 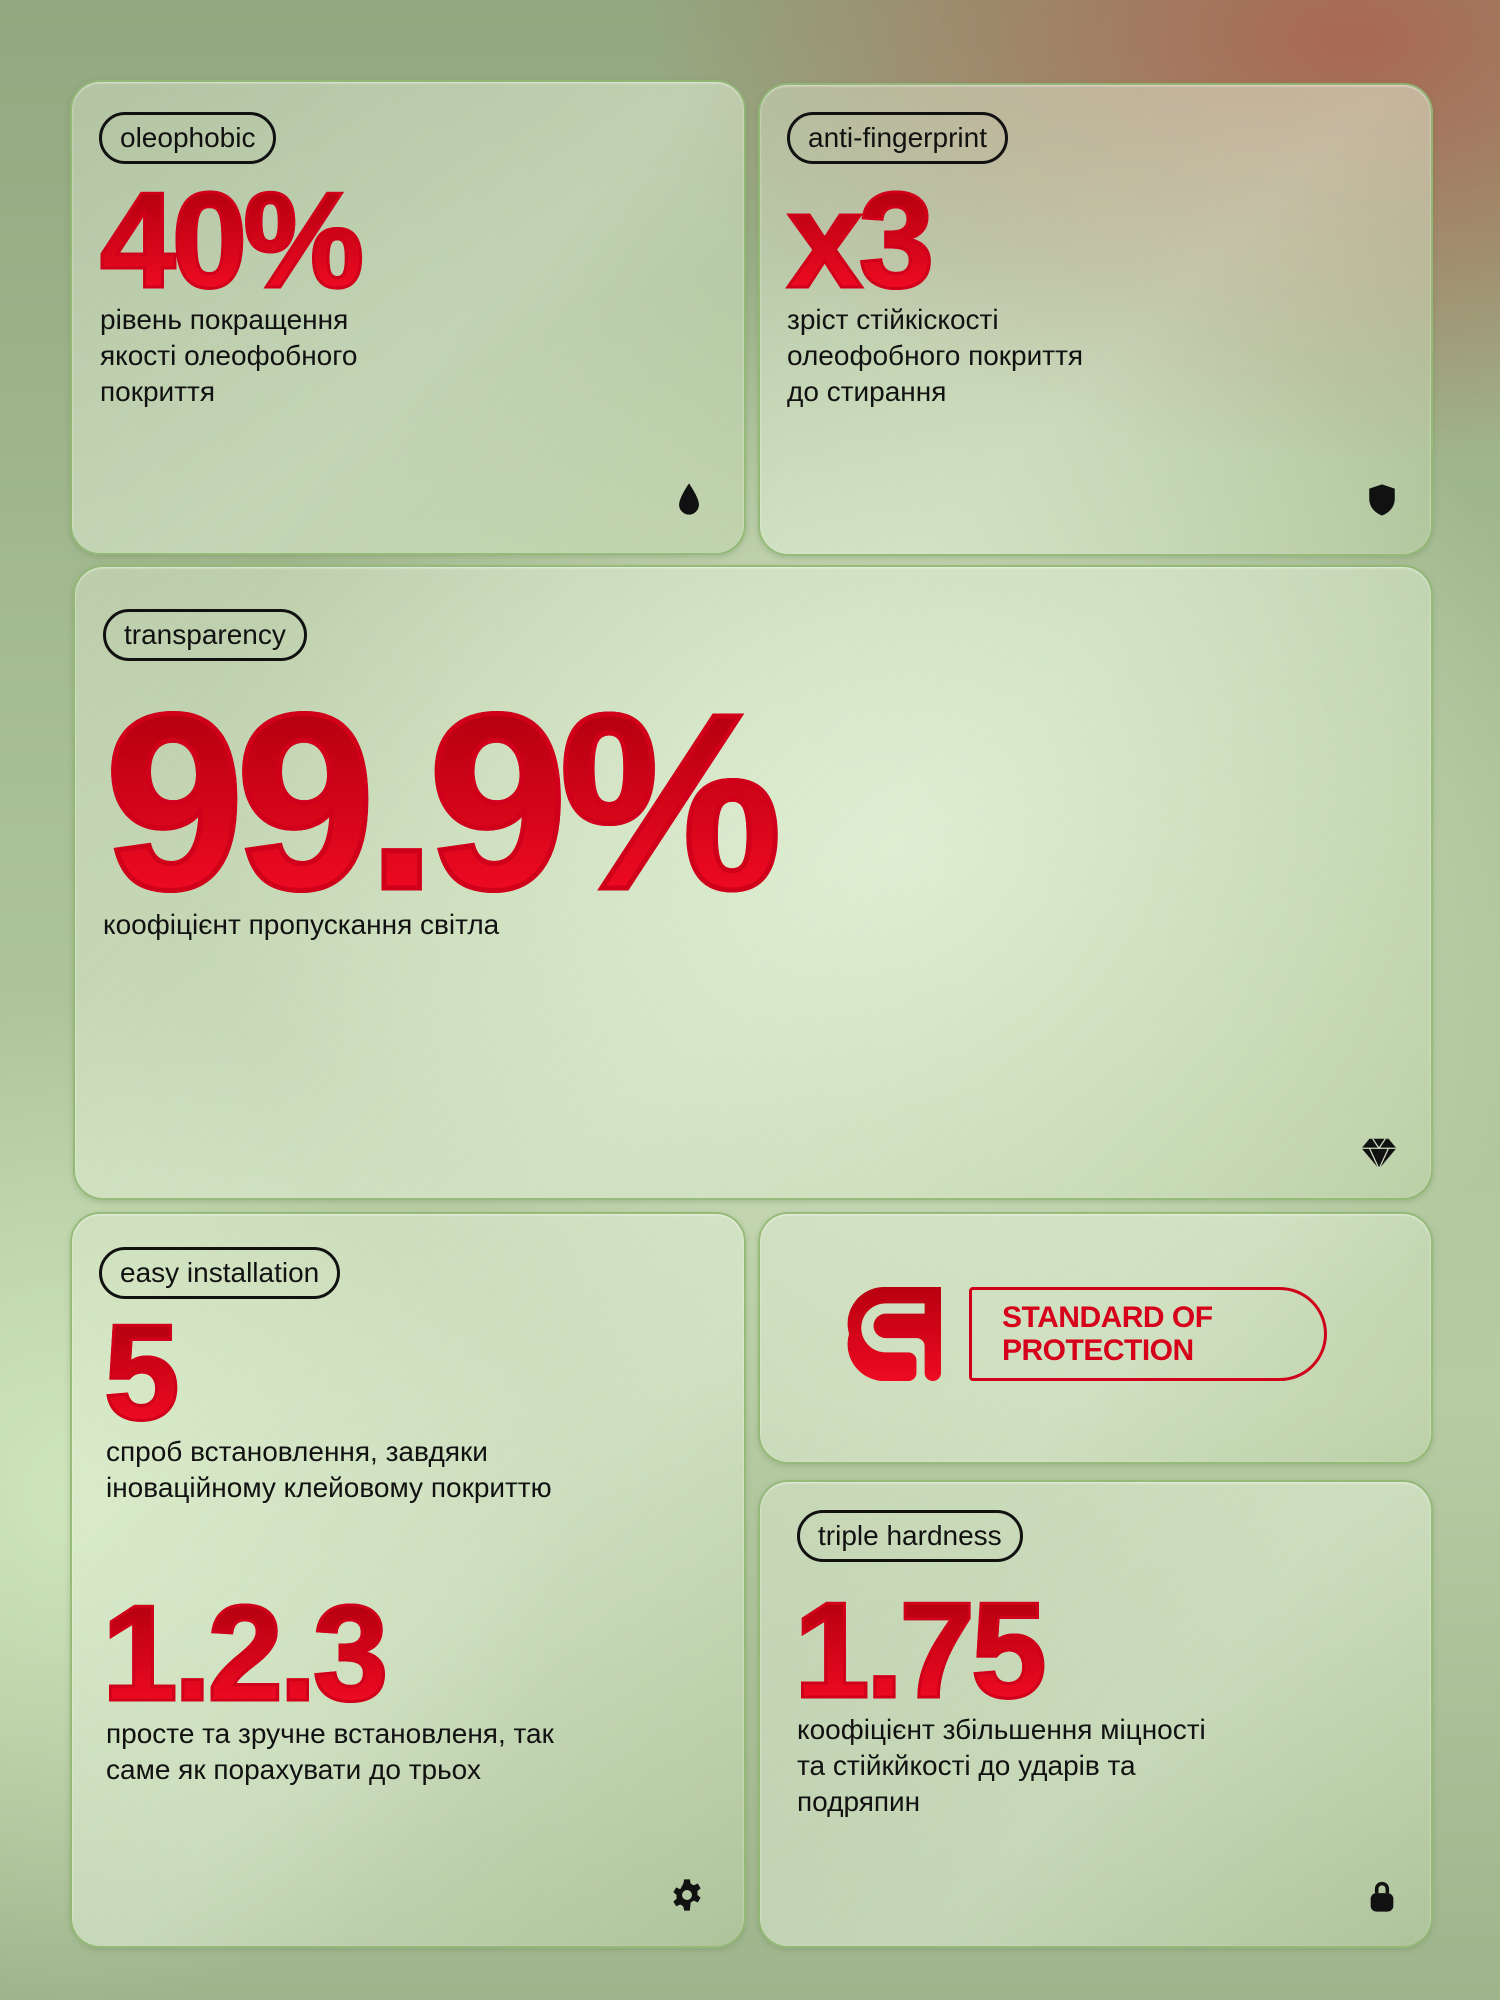 I want to click on desc-line: коофіцієнт пропускання світла, so click(x=301, y=924).